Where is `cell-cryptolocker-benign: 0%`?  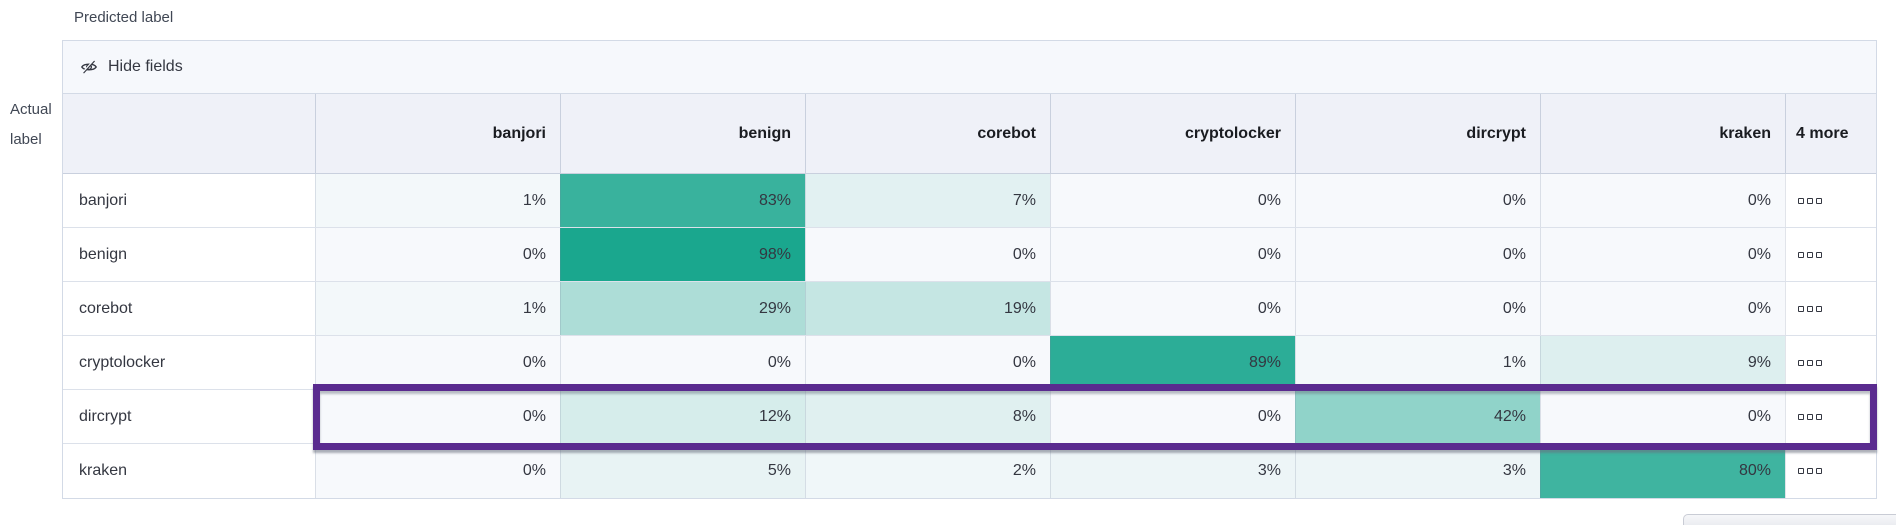
cell-cryptolocker-benign: 0% is located at coordinates (682, 362).